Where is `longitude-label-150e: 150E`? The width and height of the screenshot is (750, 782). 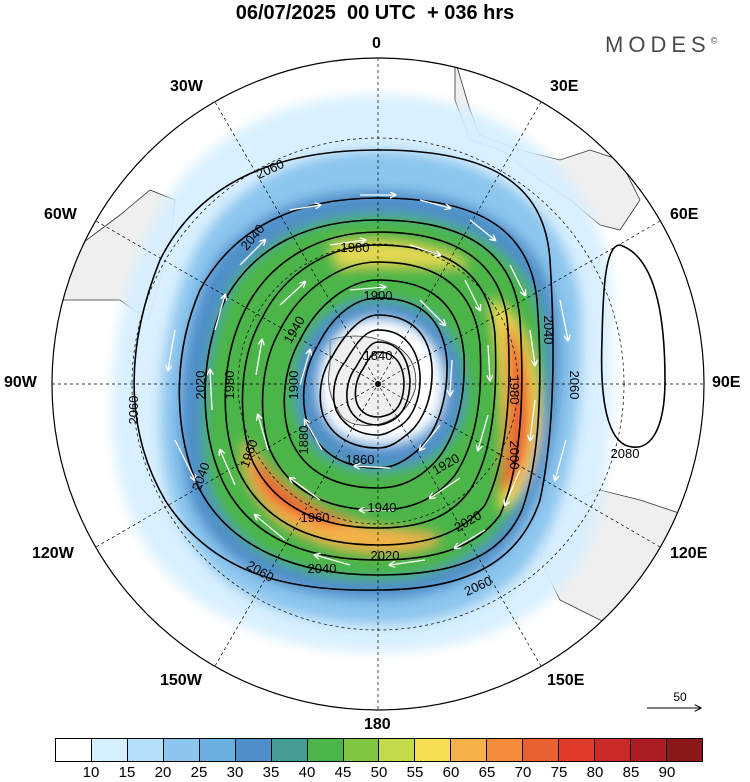
longitude-label-150e: 150E is located at coordinates (566, 680).